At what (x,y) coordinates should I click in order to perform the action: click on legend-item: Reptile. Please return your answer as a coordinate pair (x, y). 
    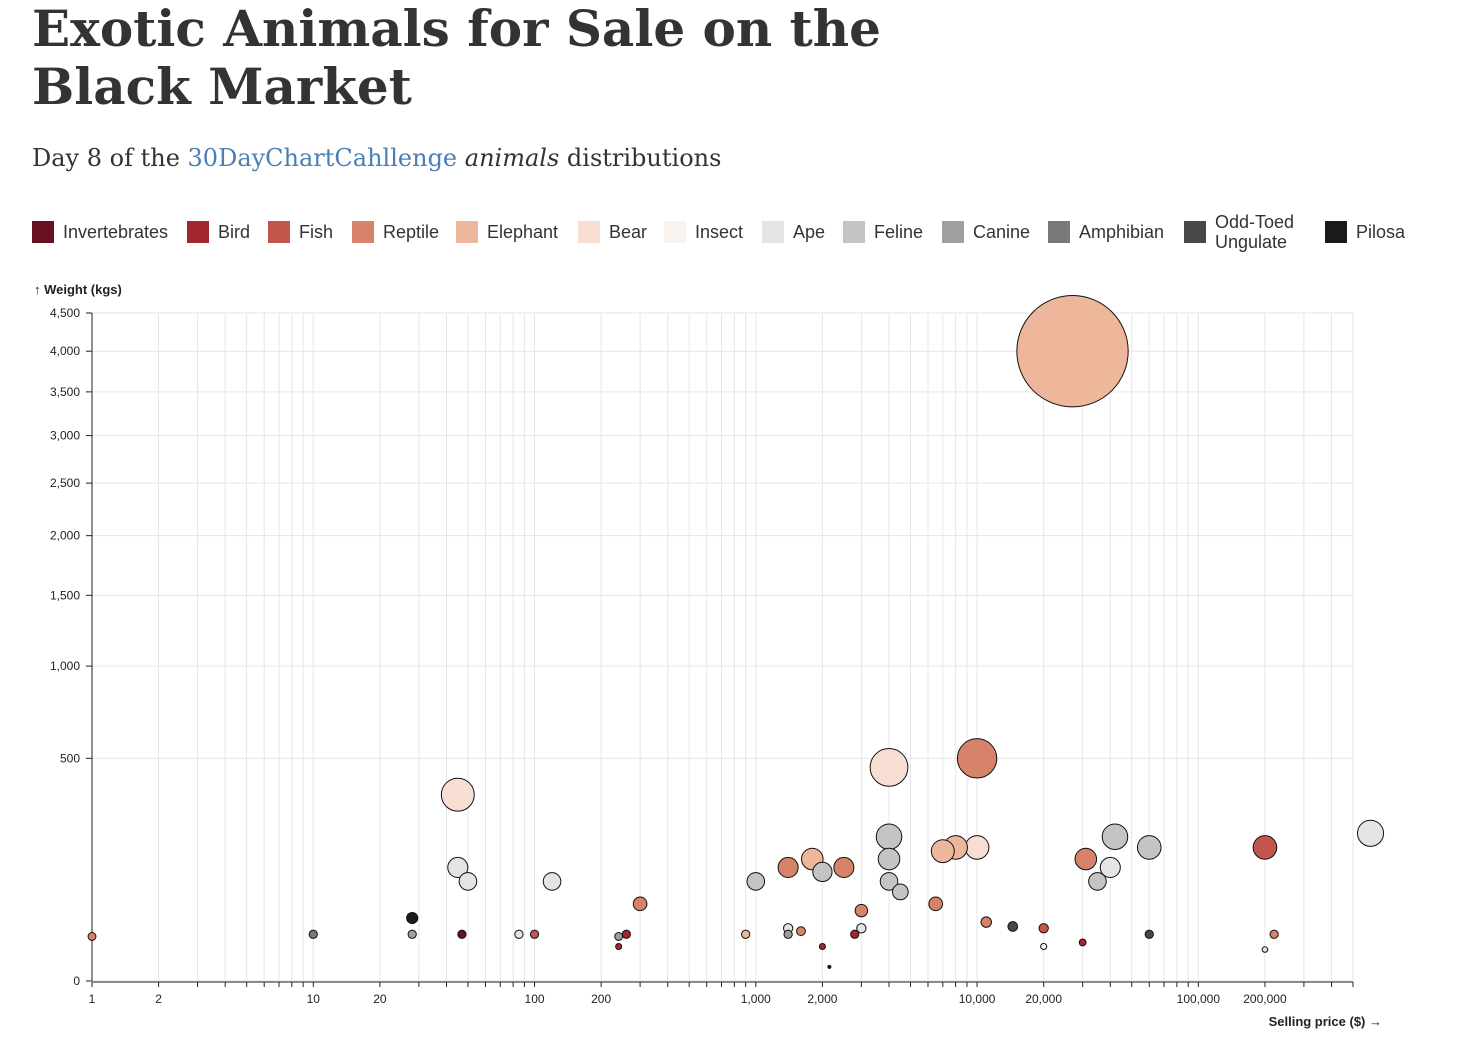
    Looking at the image, I should click on (395, 232).